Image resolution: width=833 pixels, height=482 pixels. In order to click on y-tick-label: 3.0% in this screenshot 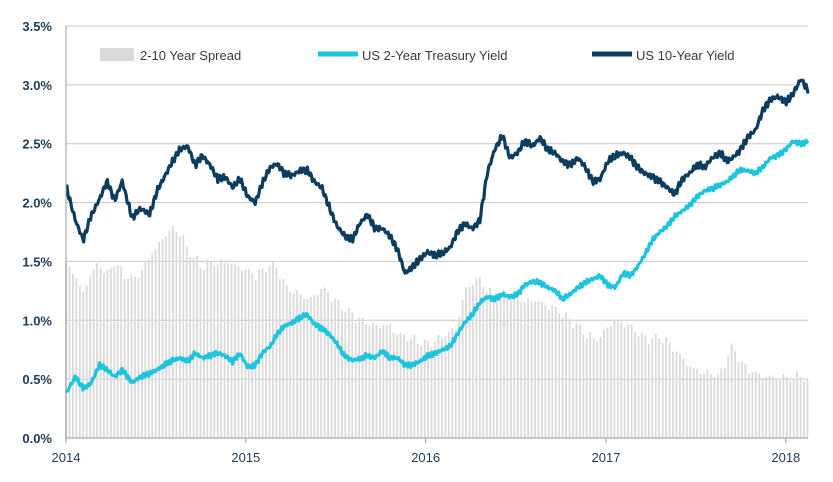, I will do `click(37, 85)`.